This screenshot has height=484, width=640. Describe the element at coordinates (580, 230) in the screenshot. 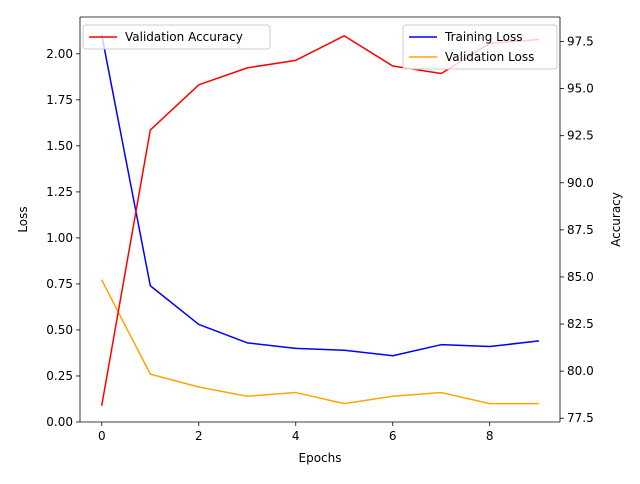

I see `right-y-tick-label: 87.5` at that location.